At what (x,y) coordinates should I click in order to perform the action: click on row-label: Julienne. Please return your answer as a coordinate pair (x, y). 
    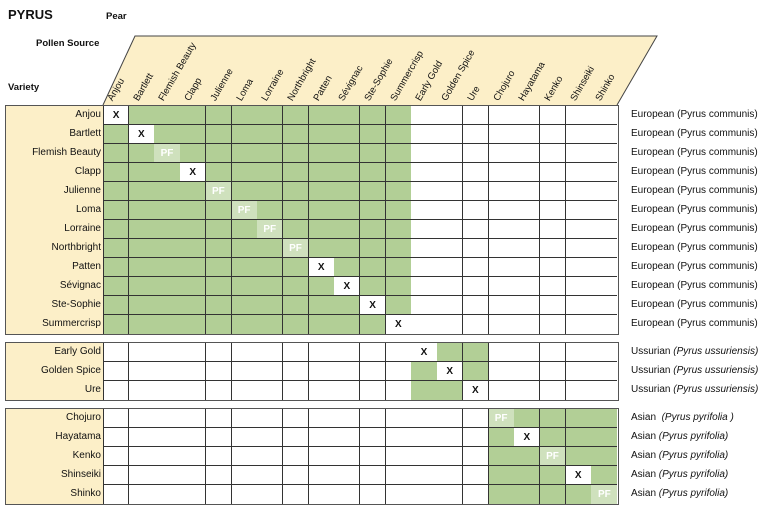
    Looking at the image, I should click on (82, 190).